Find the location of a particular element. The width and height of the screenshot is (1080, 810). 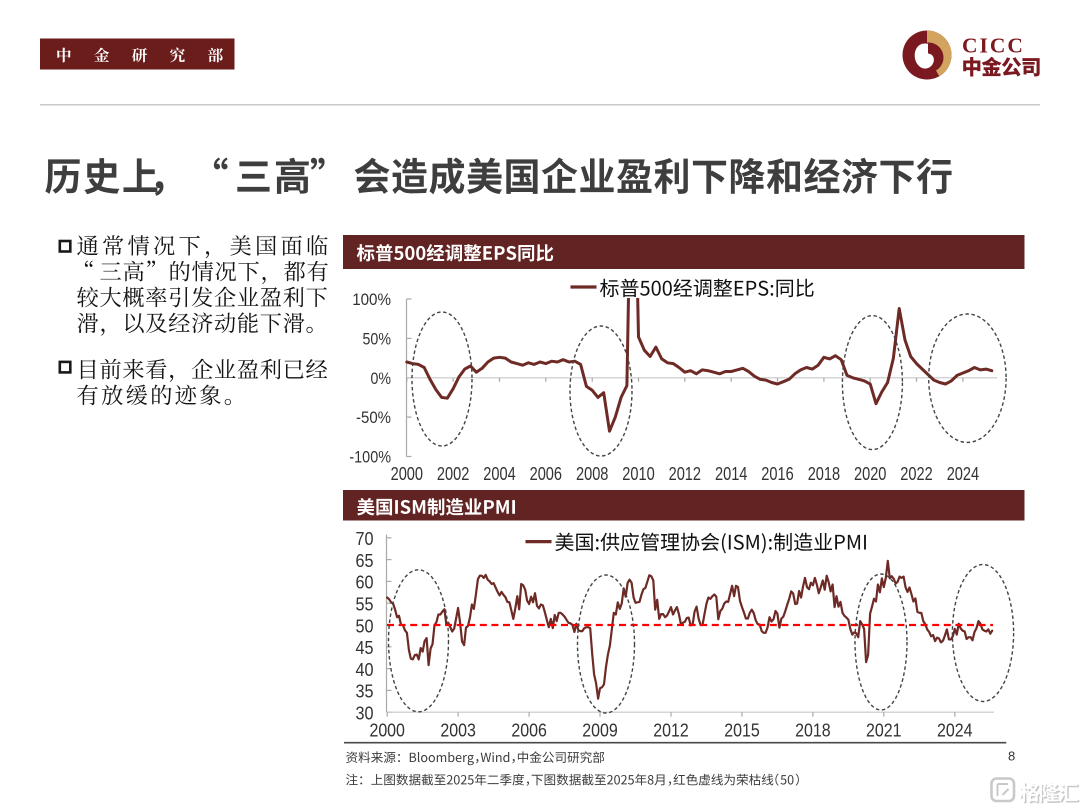

svg-text: 2016 is located at coordinates (777, 474).